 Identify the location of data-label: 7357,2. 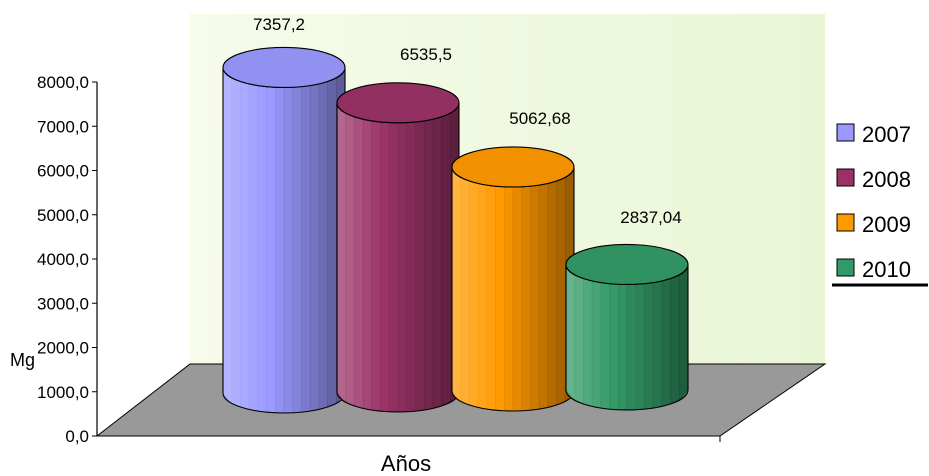
(279, 24).